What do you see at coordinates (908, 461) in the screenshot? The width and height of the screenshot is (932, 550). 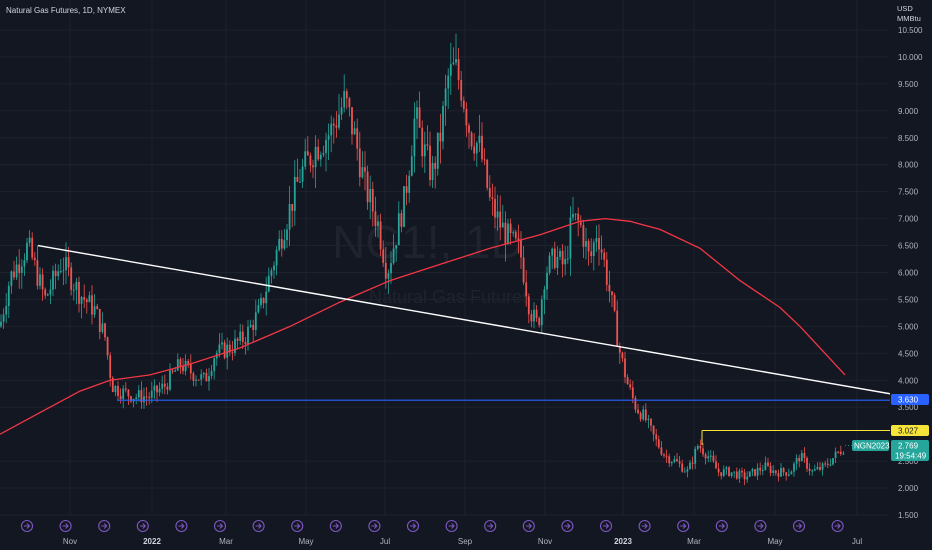 I see `y-tick-label: 2.500` at bounding box center [908, 461].